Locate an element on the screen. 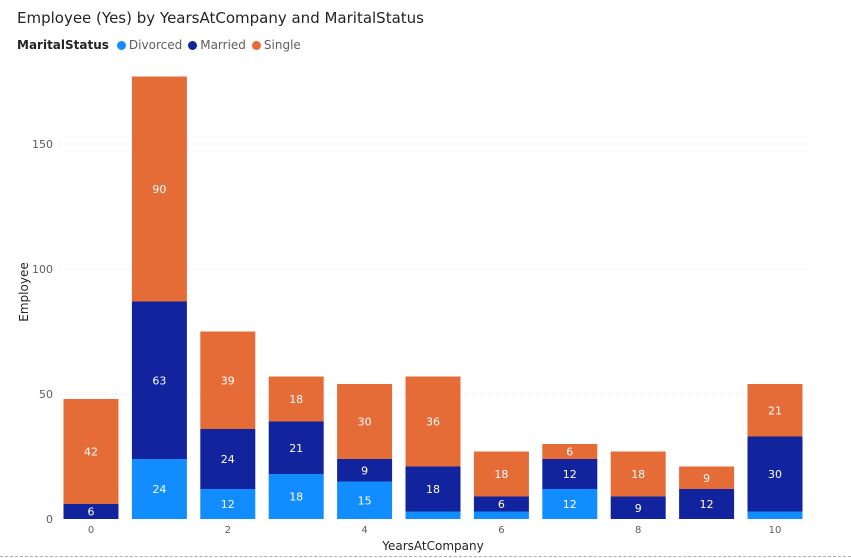 The width and height of the screenshot is (851, 558). data-label-divorced-3: 18 is located at coordinates (296, 497).